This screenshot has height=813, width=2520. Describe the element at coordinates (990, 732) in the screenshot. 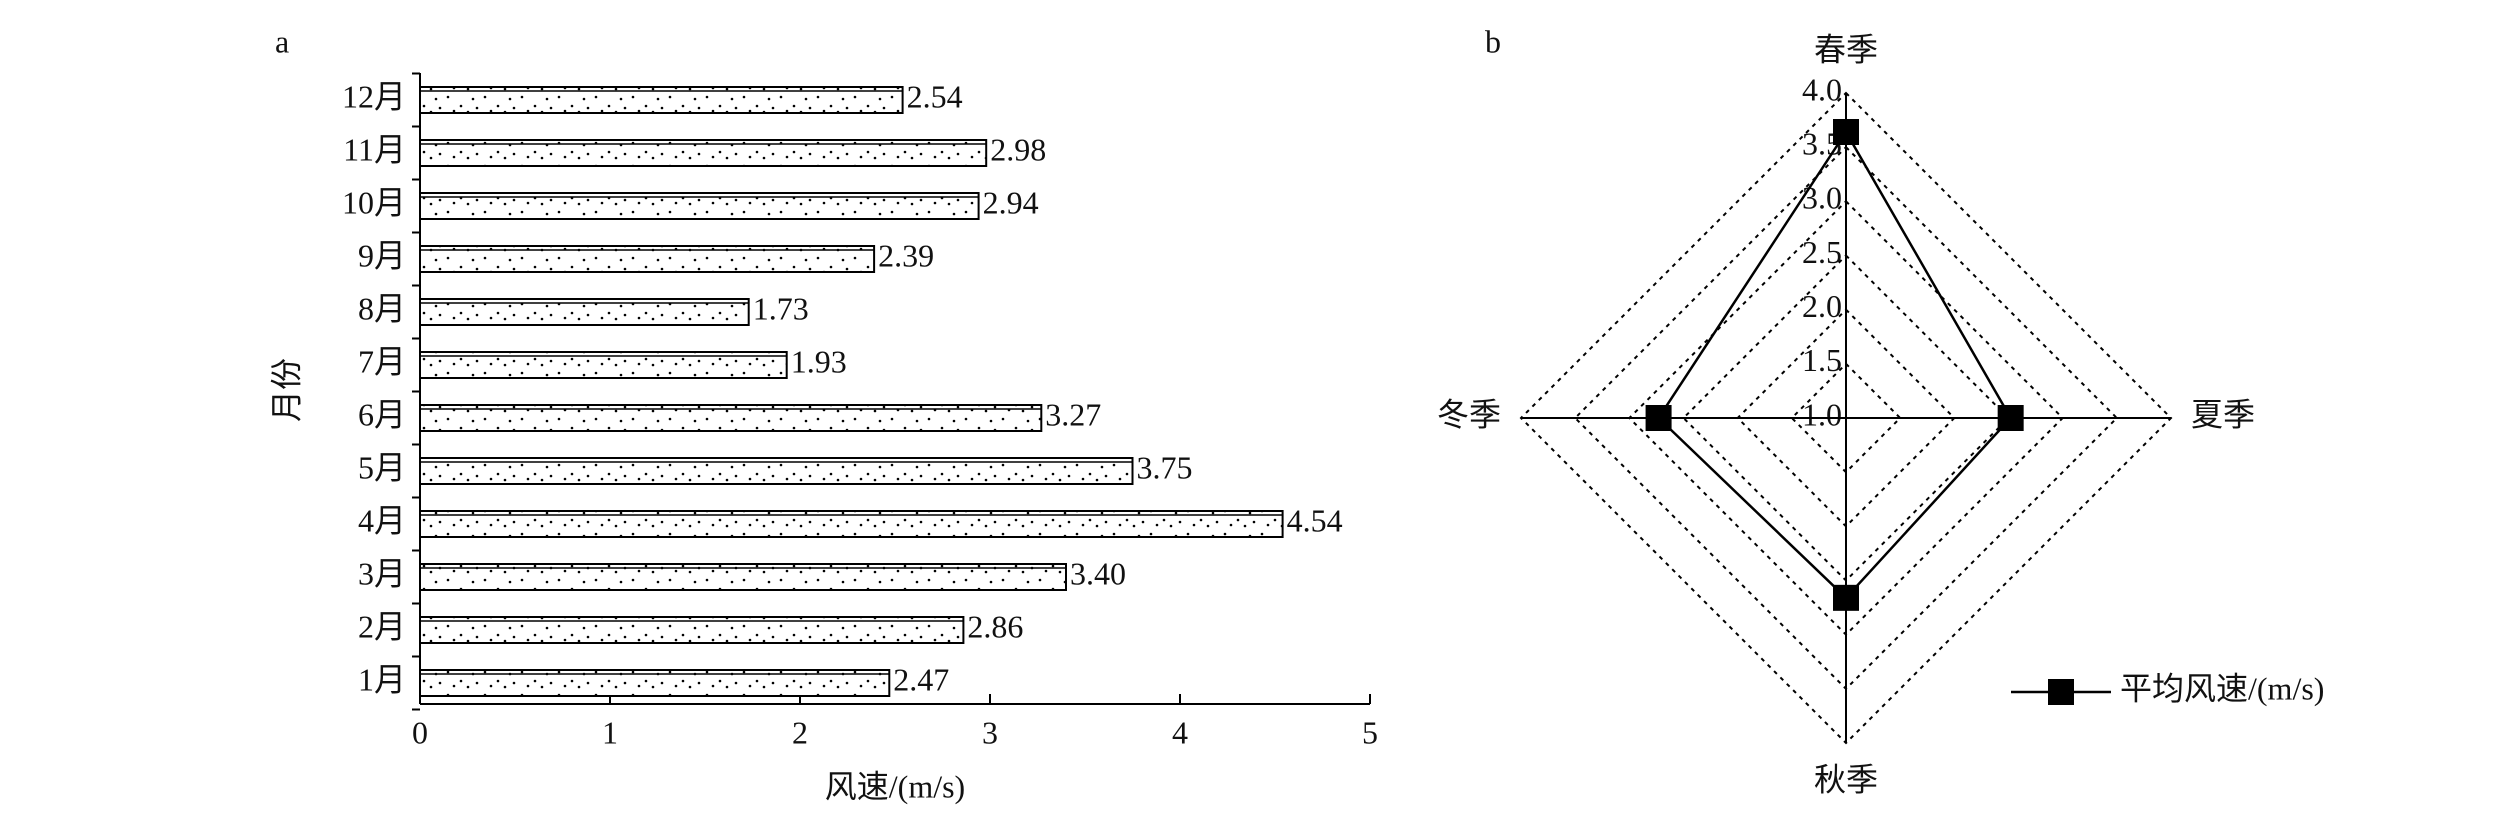

I see `x-tick-label: 3` at that location.